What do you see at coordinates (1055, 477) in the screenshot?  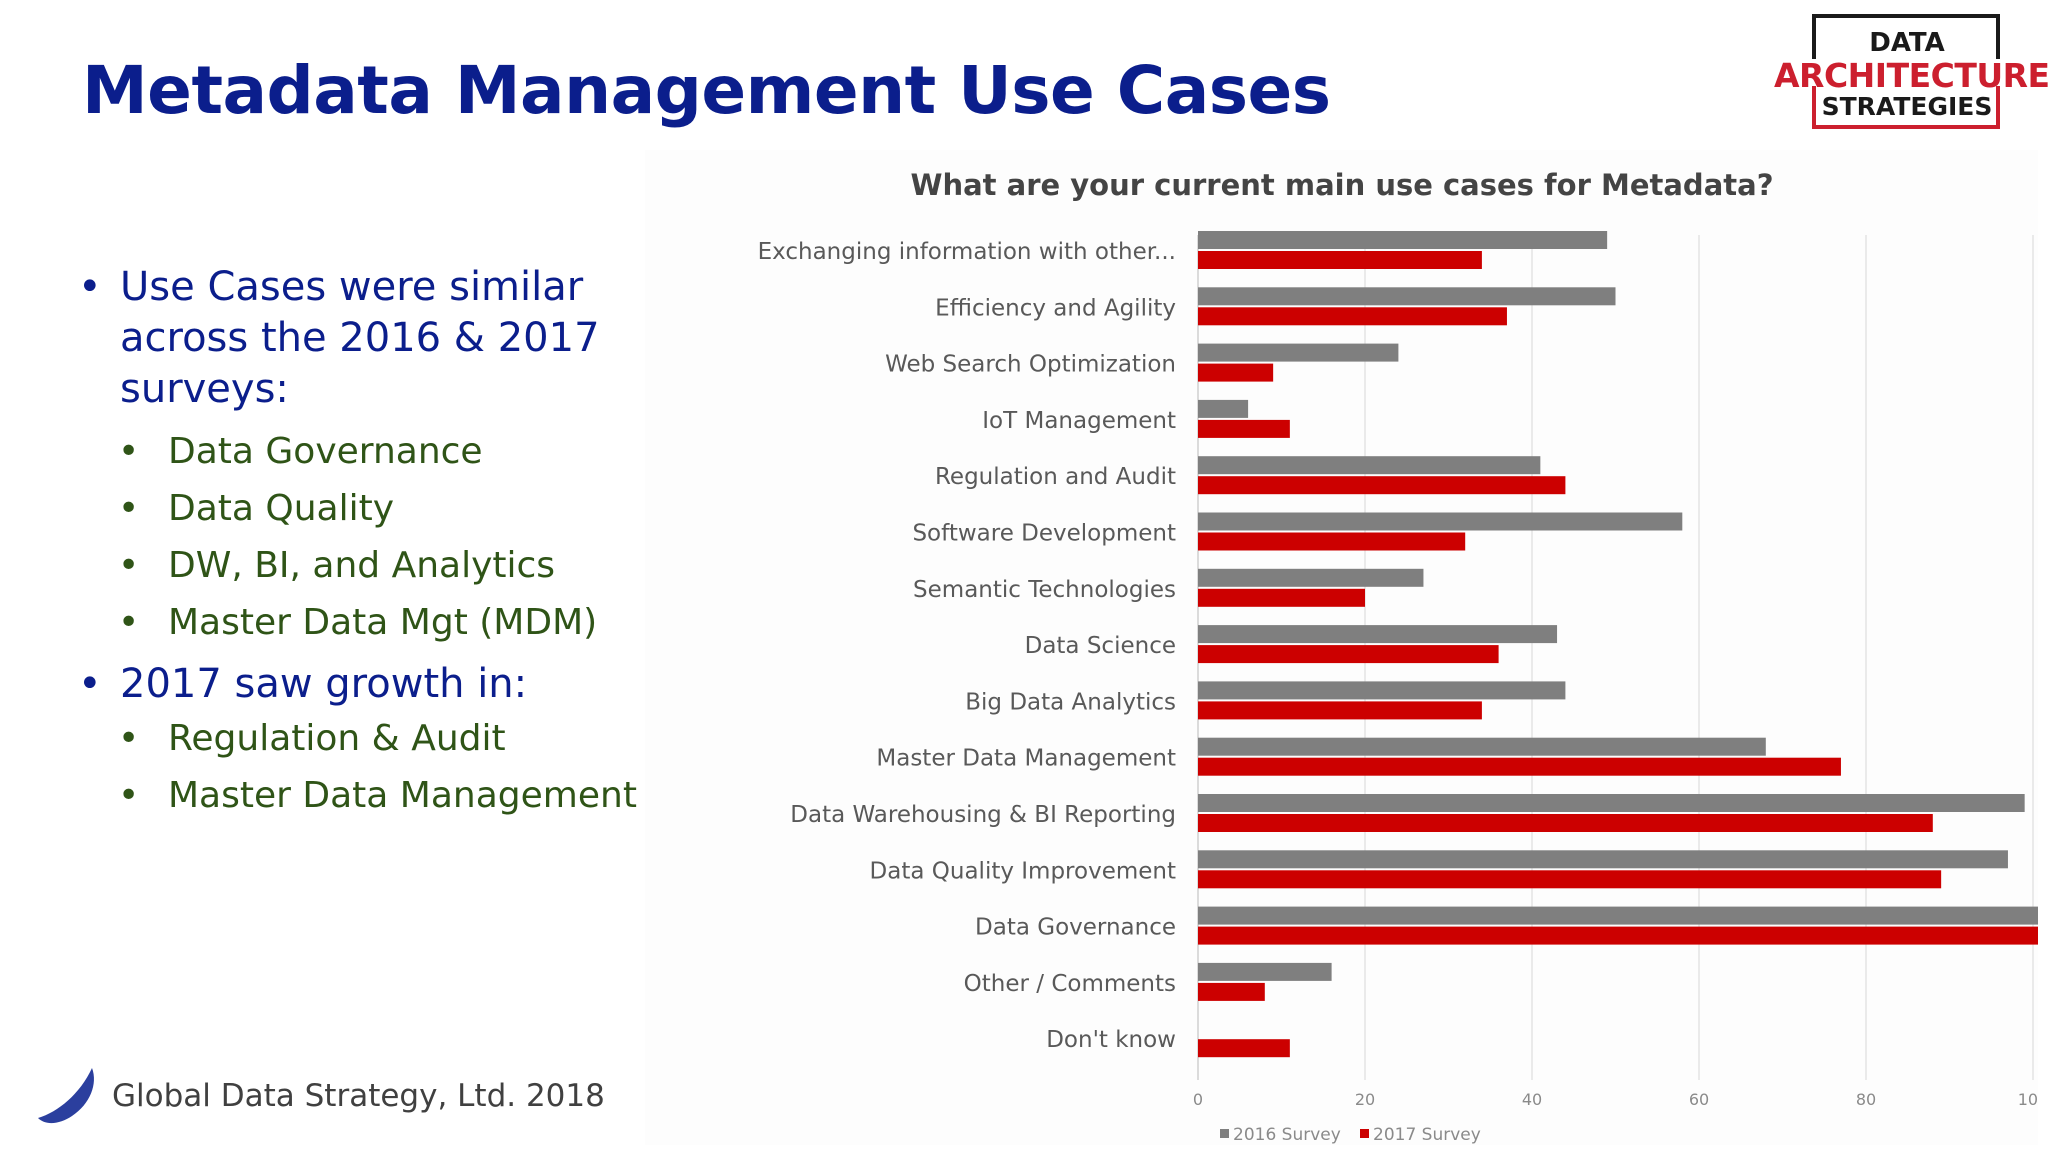 I see `category-label: Regulation and Audit` at bounding box center [1055, 477].